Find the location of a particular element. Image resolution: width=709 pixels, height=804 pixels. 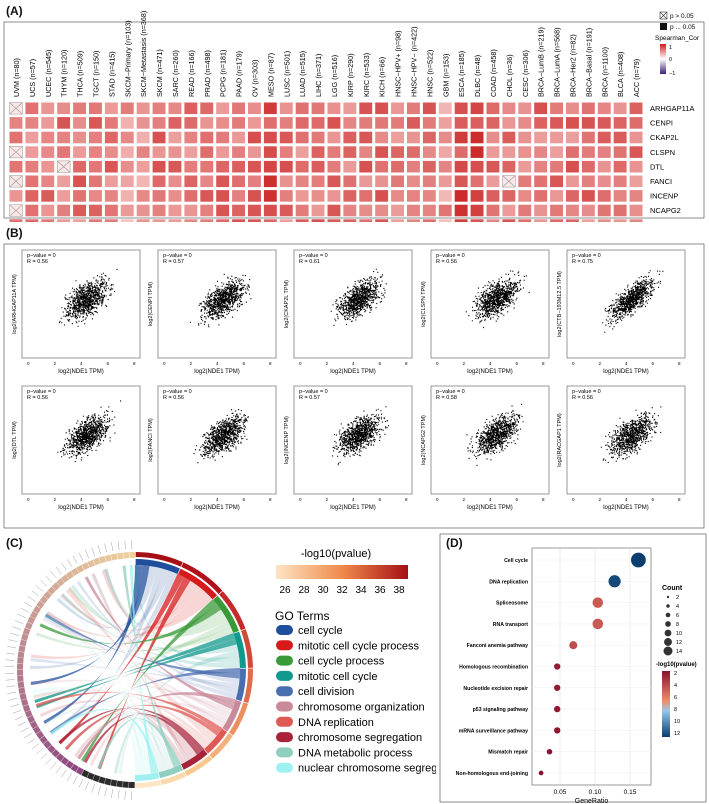

column-label: SKCM (n=471) is located at coordinates (159, 73).